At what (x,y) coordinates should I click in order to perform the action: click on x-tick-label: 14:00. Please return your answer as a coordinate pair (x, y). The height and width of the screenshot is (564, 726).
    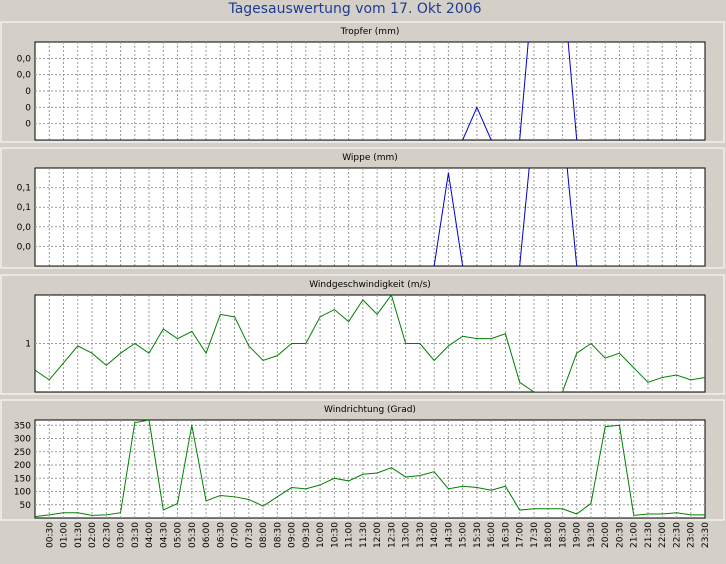
    Looking at the image, I should click on (435, 535).